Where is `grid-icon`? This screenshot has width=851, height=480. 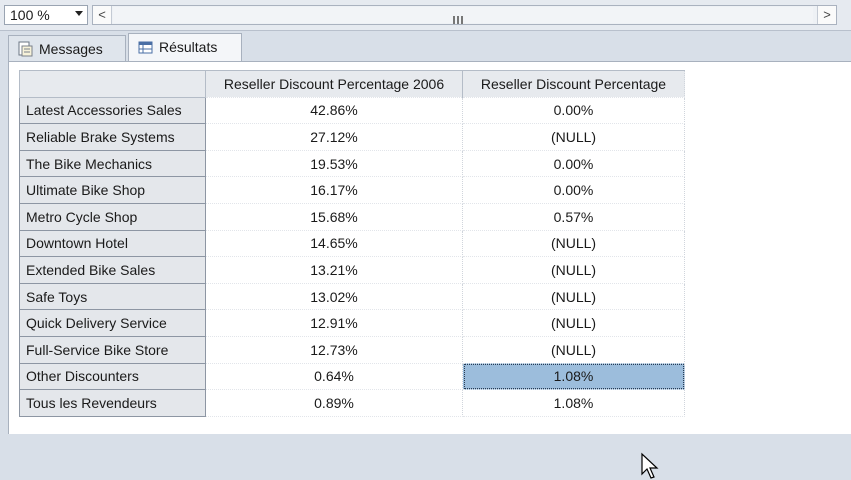 grid-icon is located at coordinates (145, 47).